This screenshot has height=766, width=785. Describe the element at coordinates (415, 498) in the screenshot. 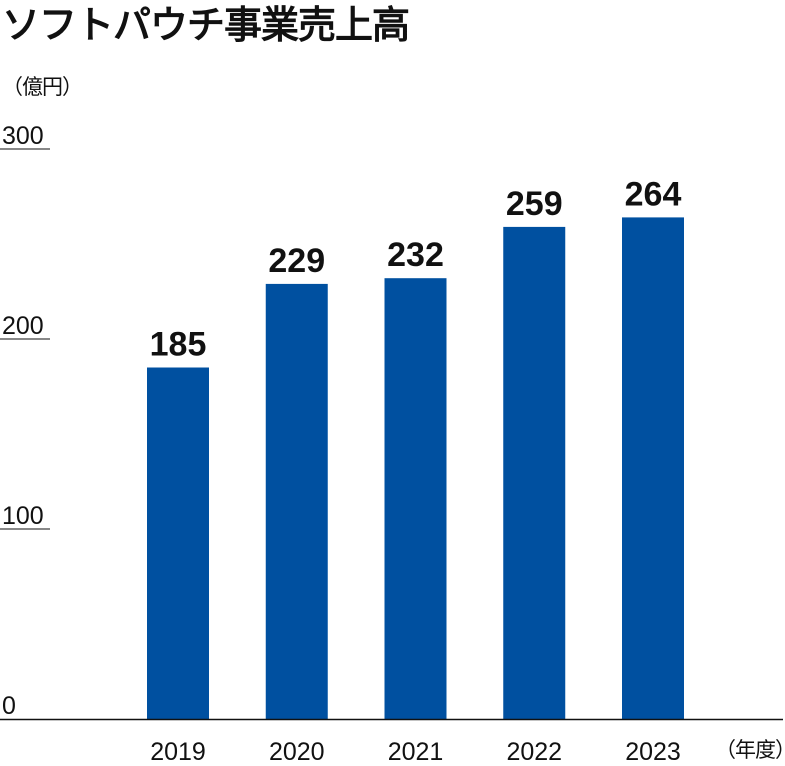

I see `bar-2021` at that location.